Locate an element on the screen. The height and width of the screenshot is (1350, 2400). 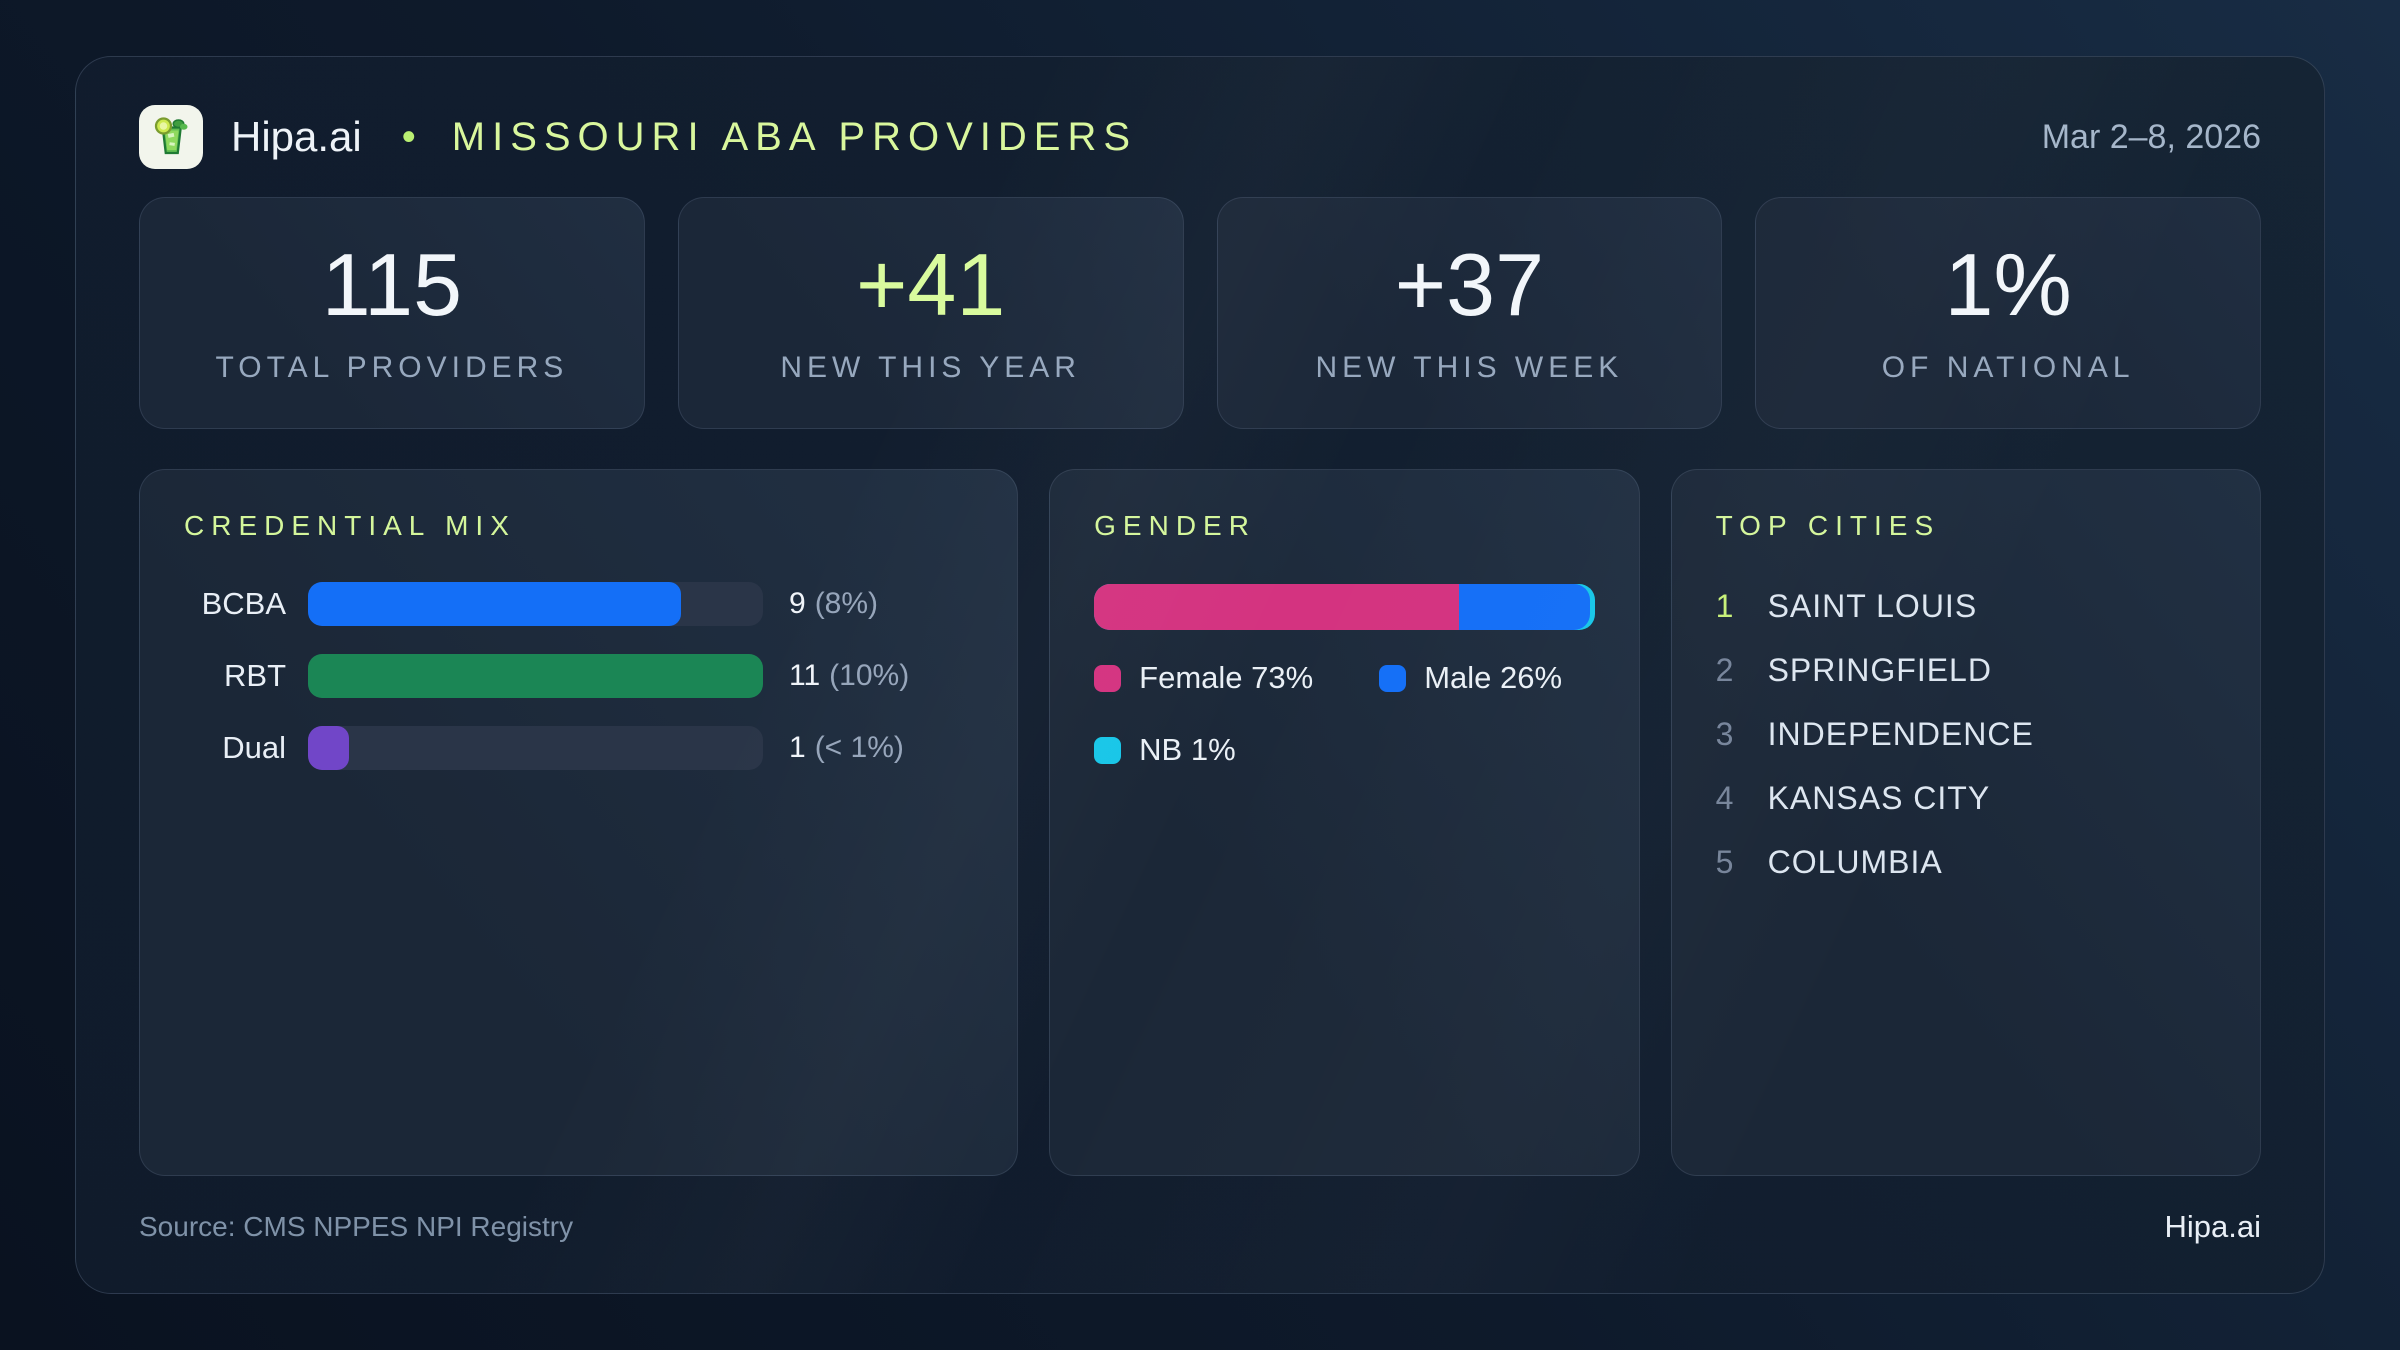
legend-item-nb: NB 1% is located at coordinates (1165, 750).